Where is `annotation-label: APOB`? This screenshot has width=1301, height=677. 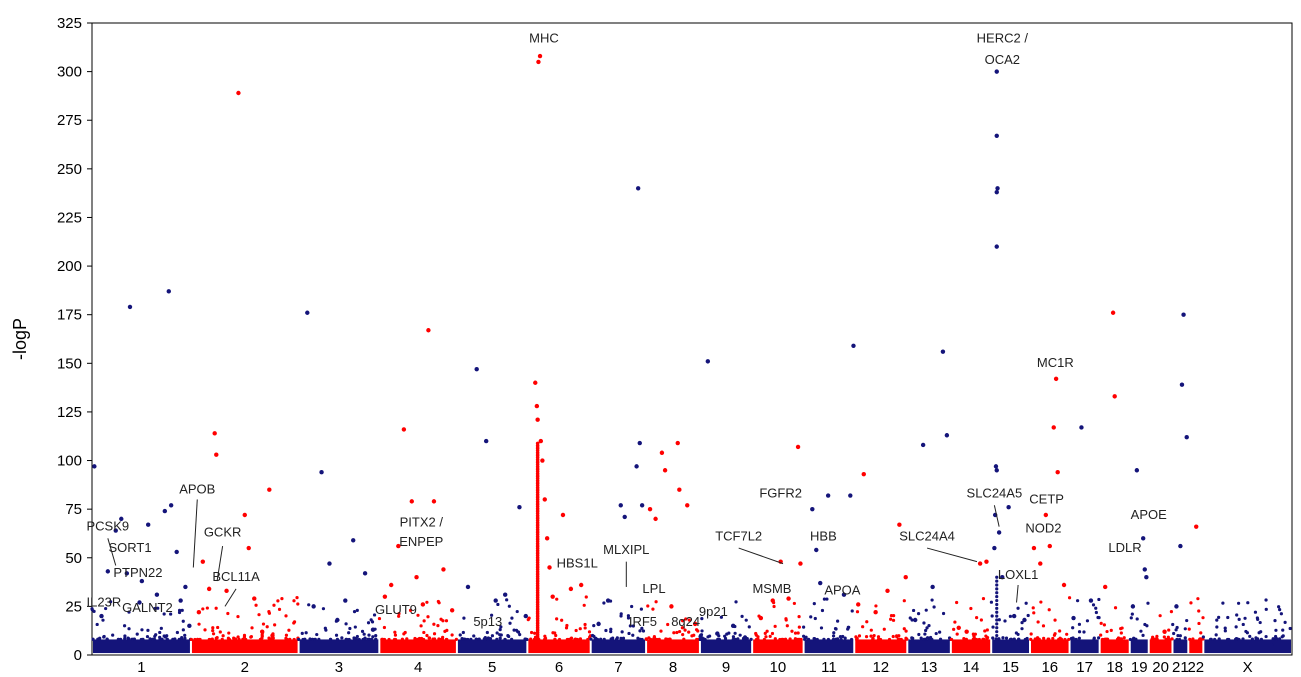 annotation-label: APOB is located at coordinates (197, 489).